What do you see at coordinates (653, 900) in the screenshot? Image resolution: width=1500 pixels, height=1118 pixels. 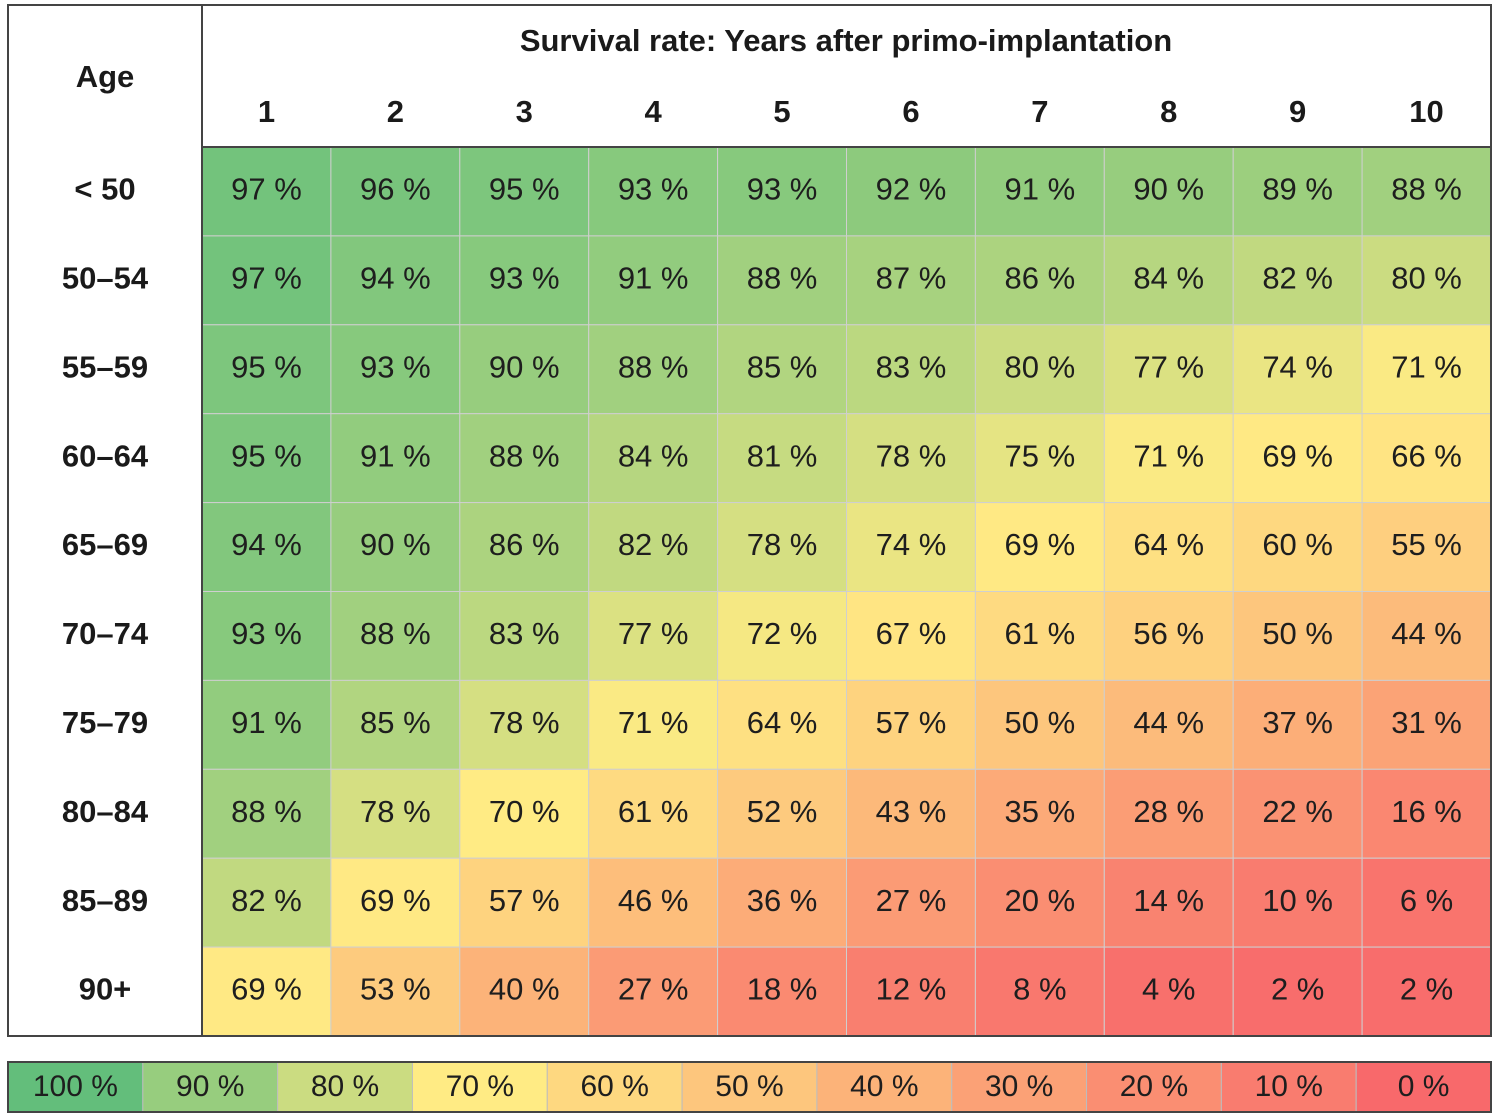 I see `cell-value-label: 46 %` at bounding box center [653, 900].